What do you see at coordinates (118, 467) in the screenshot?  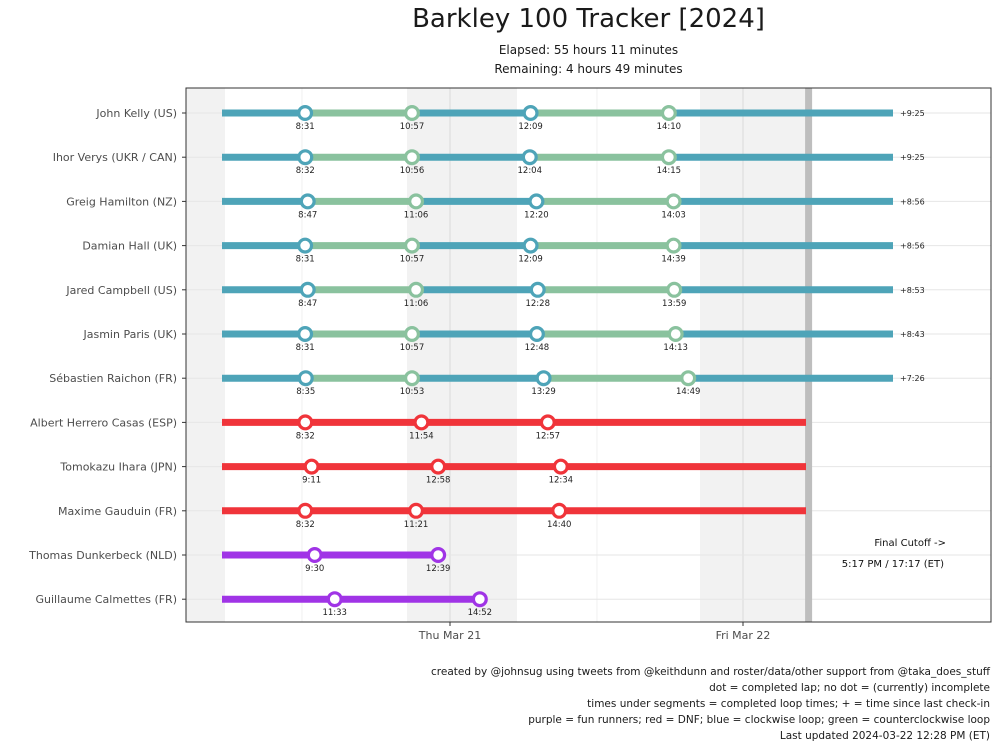 I see `runner-name-label: Tomokazu Ihara (JPN)` at bounding box center [118, 467].